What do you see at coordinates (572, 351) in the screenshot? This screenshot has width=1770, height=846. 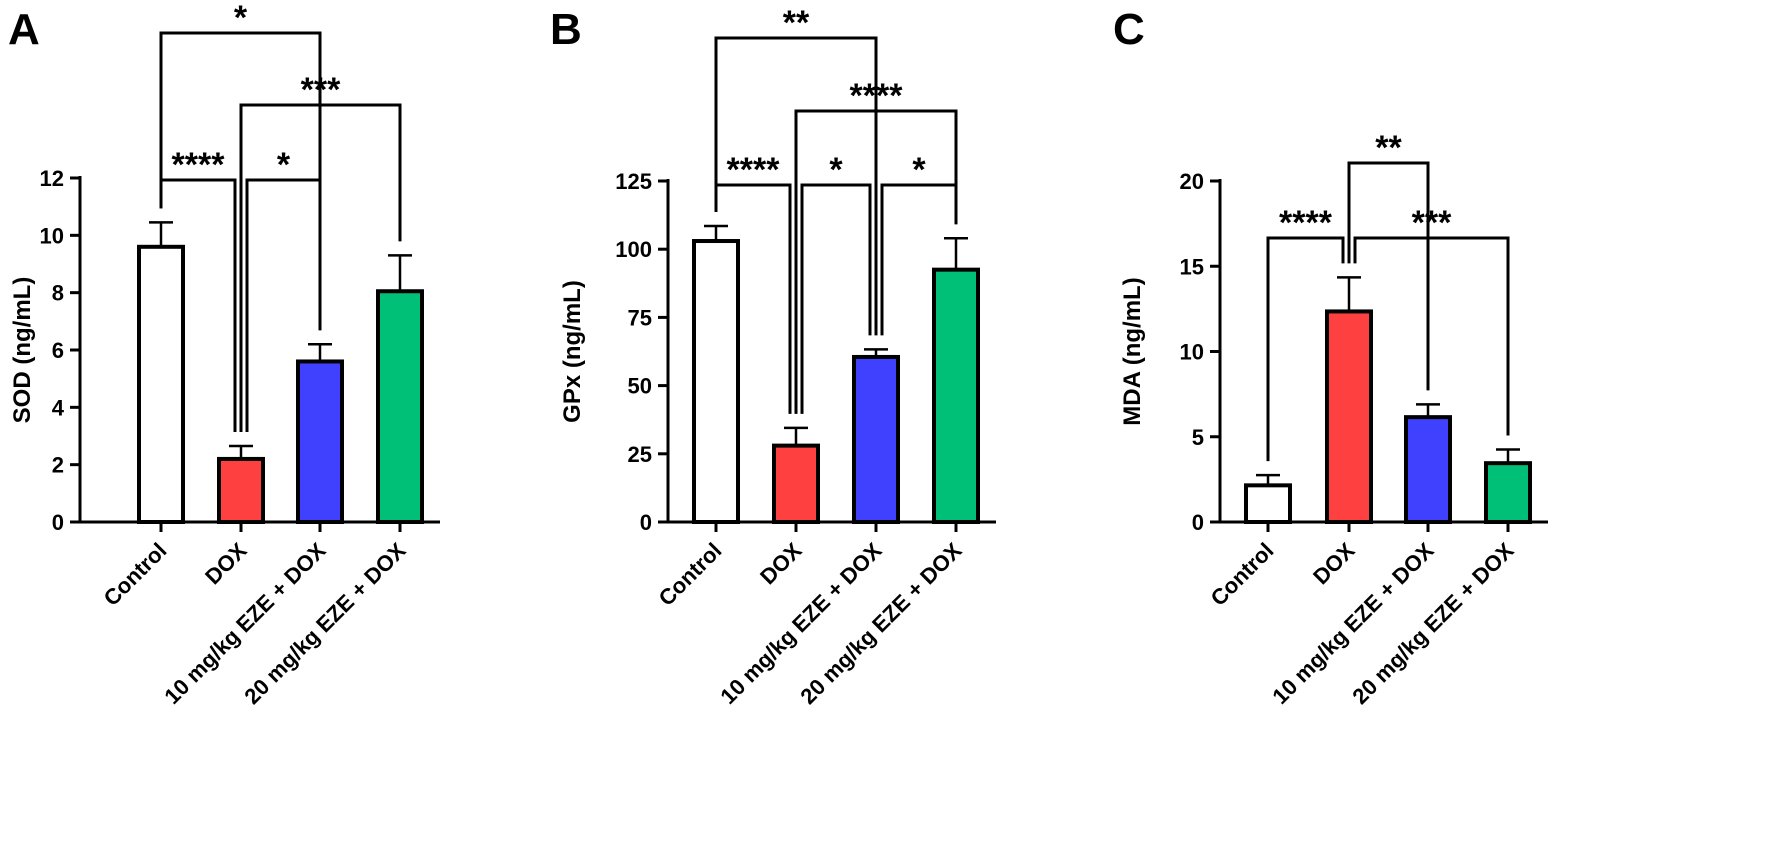 I see `y-axis-label: GPx (ng/mL)` at bounding box center [572, 351].